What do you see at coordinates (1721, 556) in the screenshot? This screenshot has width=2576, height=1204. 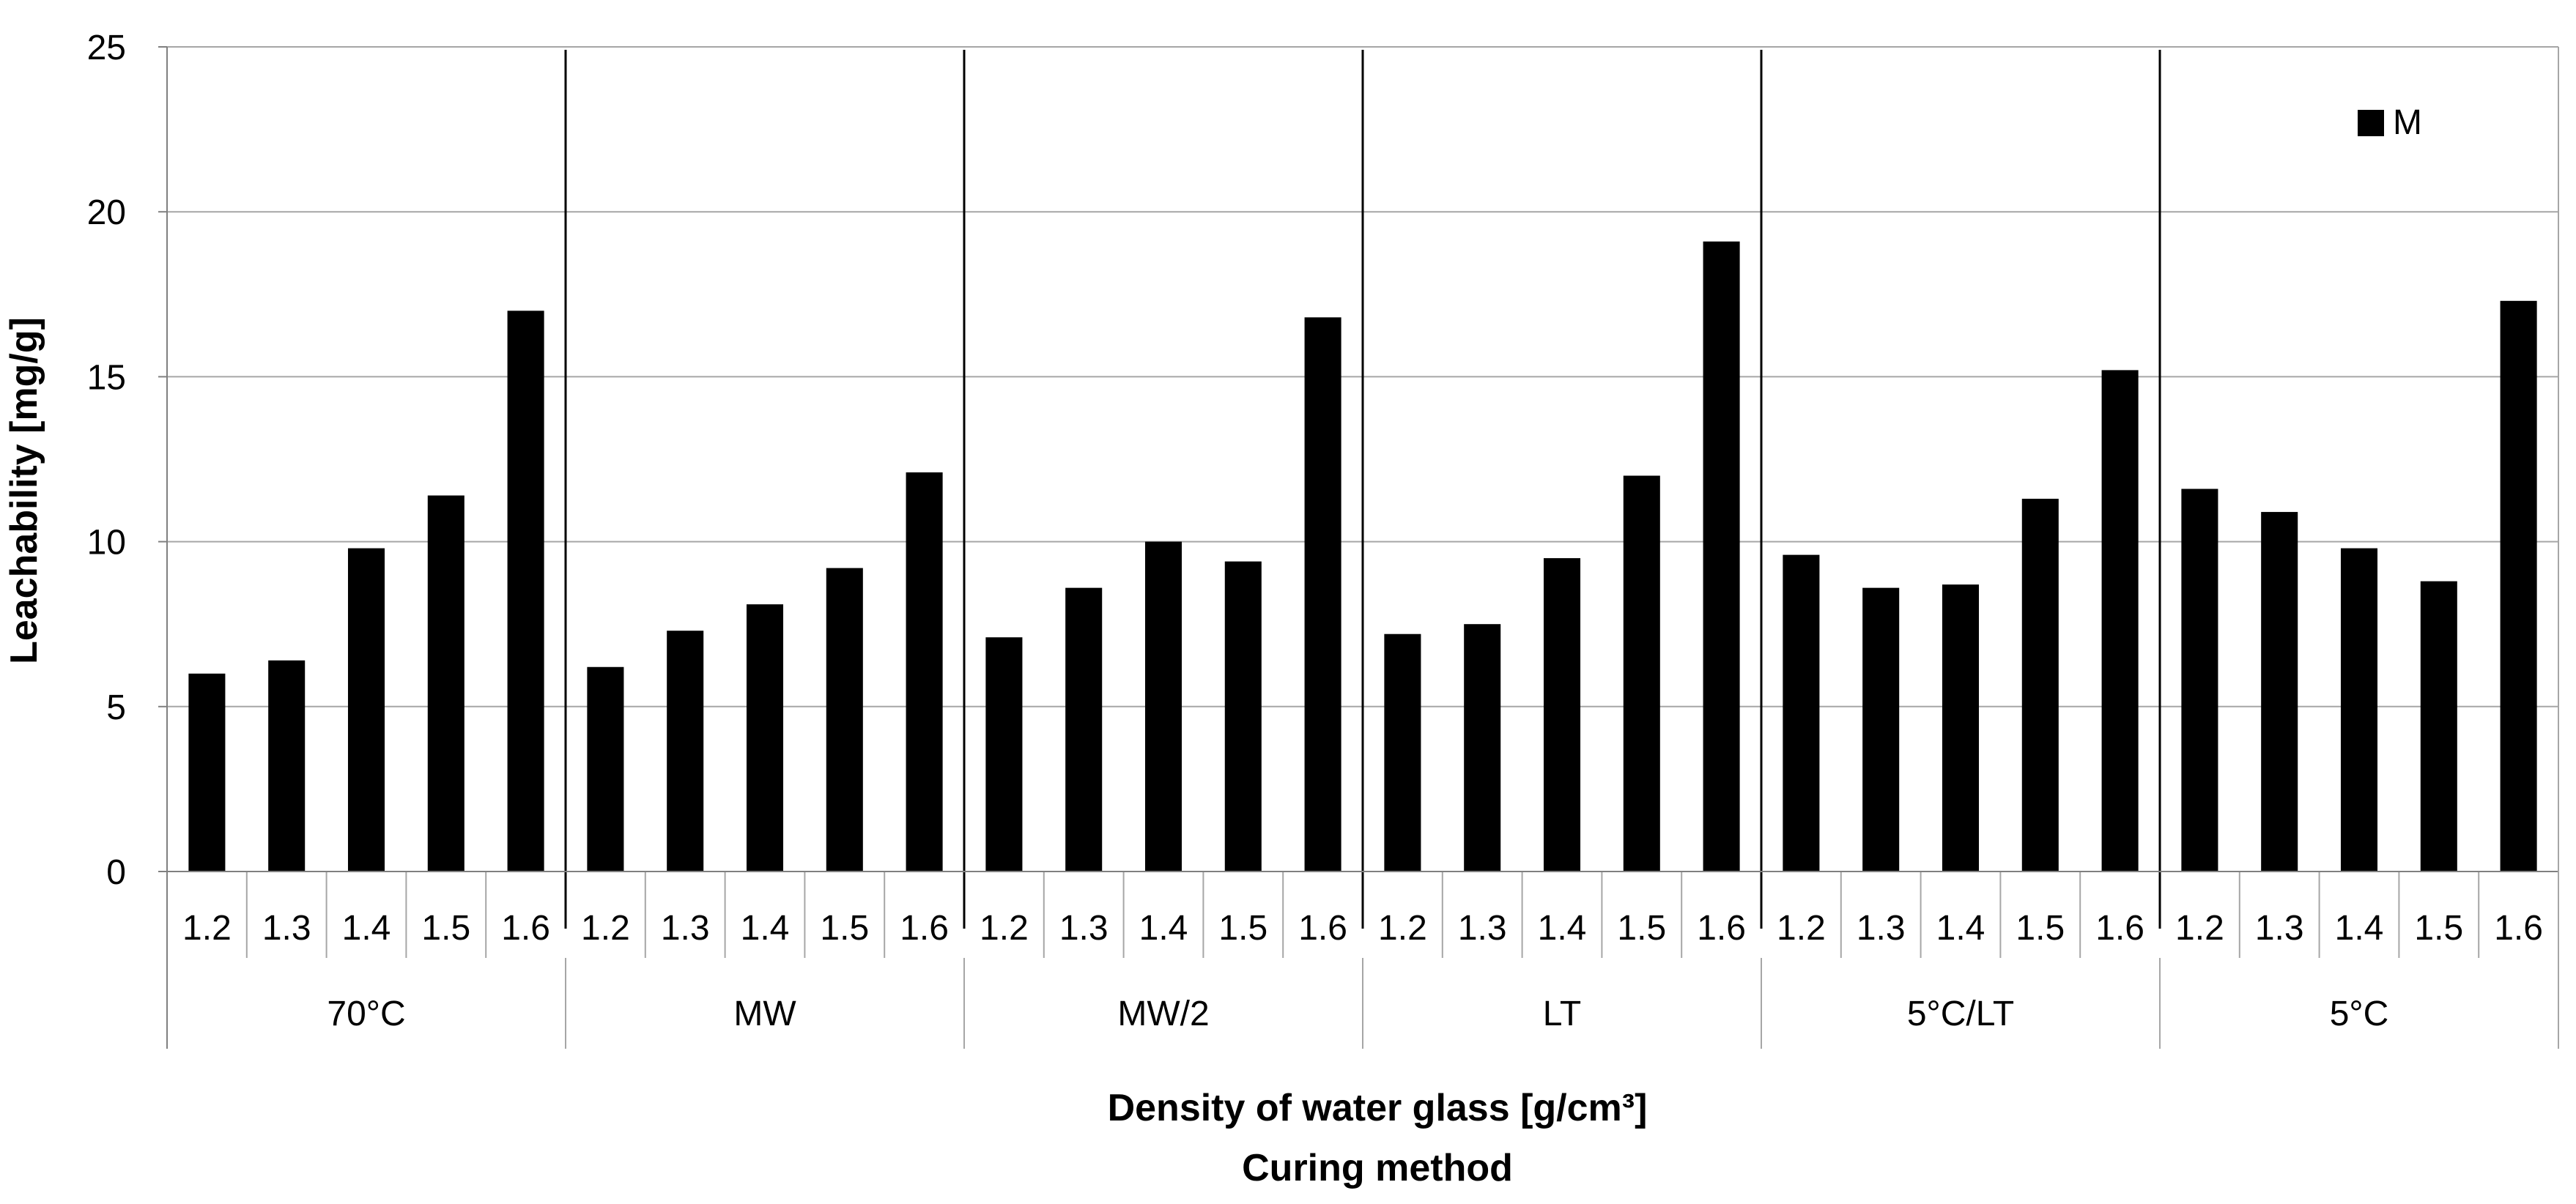 I see `bar-LT-1.6` at bounding box center [1721, 556].